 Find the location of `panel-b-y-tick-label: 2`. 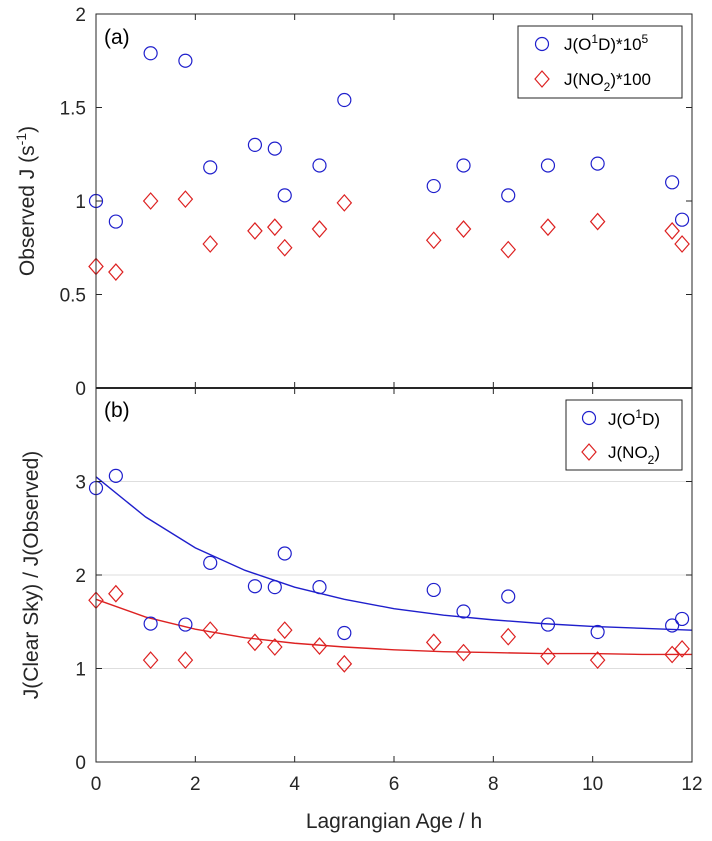

panel-b-y-tick-label: 2 is located at coordinates (80, 576).